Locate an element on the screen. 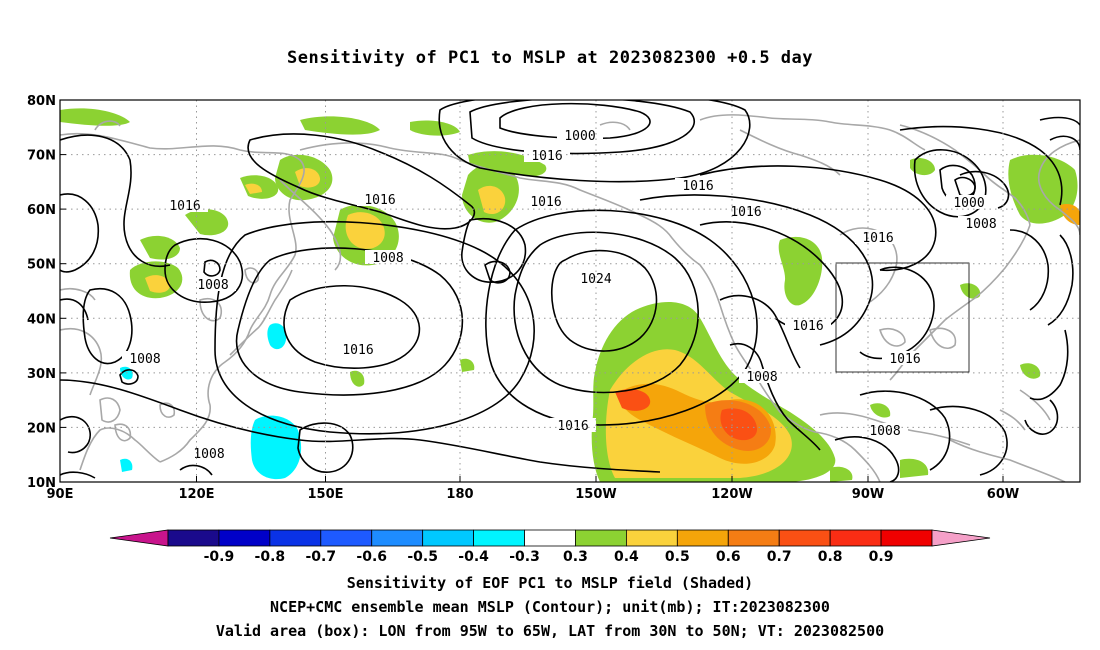 The image size is (1100, 650). colorbar-label: 0.9 is located at coordinates (881, 557).